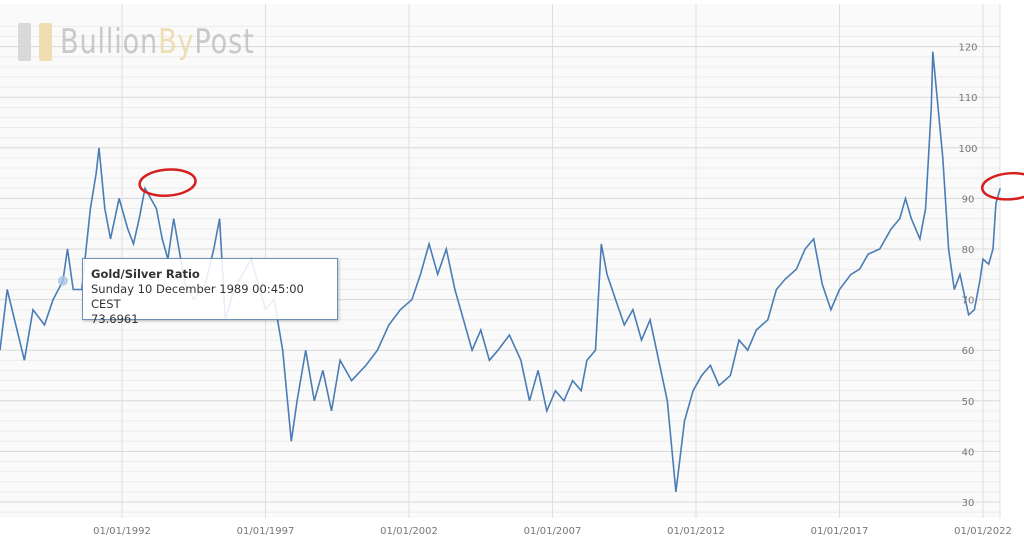 The height and width of the screenshot is (552, 1024). Describe the element at coordinates (145, 274) in the screenshot. I see `tooltip-series-name: Gold/Silver Ratio` at that location.